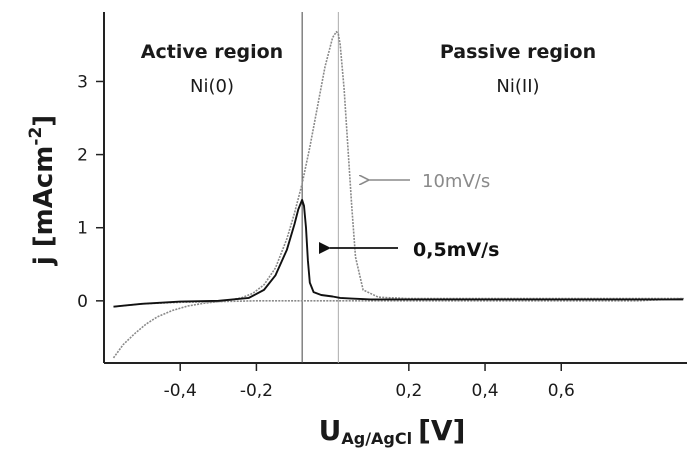 This screenshot has height=451, width=687. I want to click on passive-region-title: Passive region, so click(518, 52).